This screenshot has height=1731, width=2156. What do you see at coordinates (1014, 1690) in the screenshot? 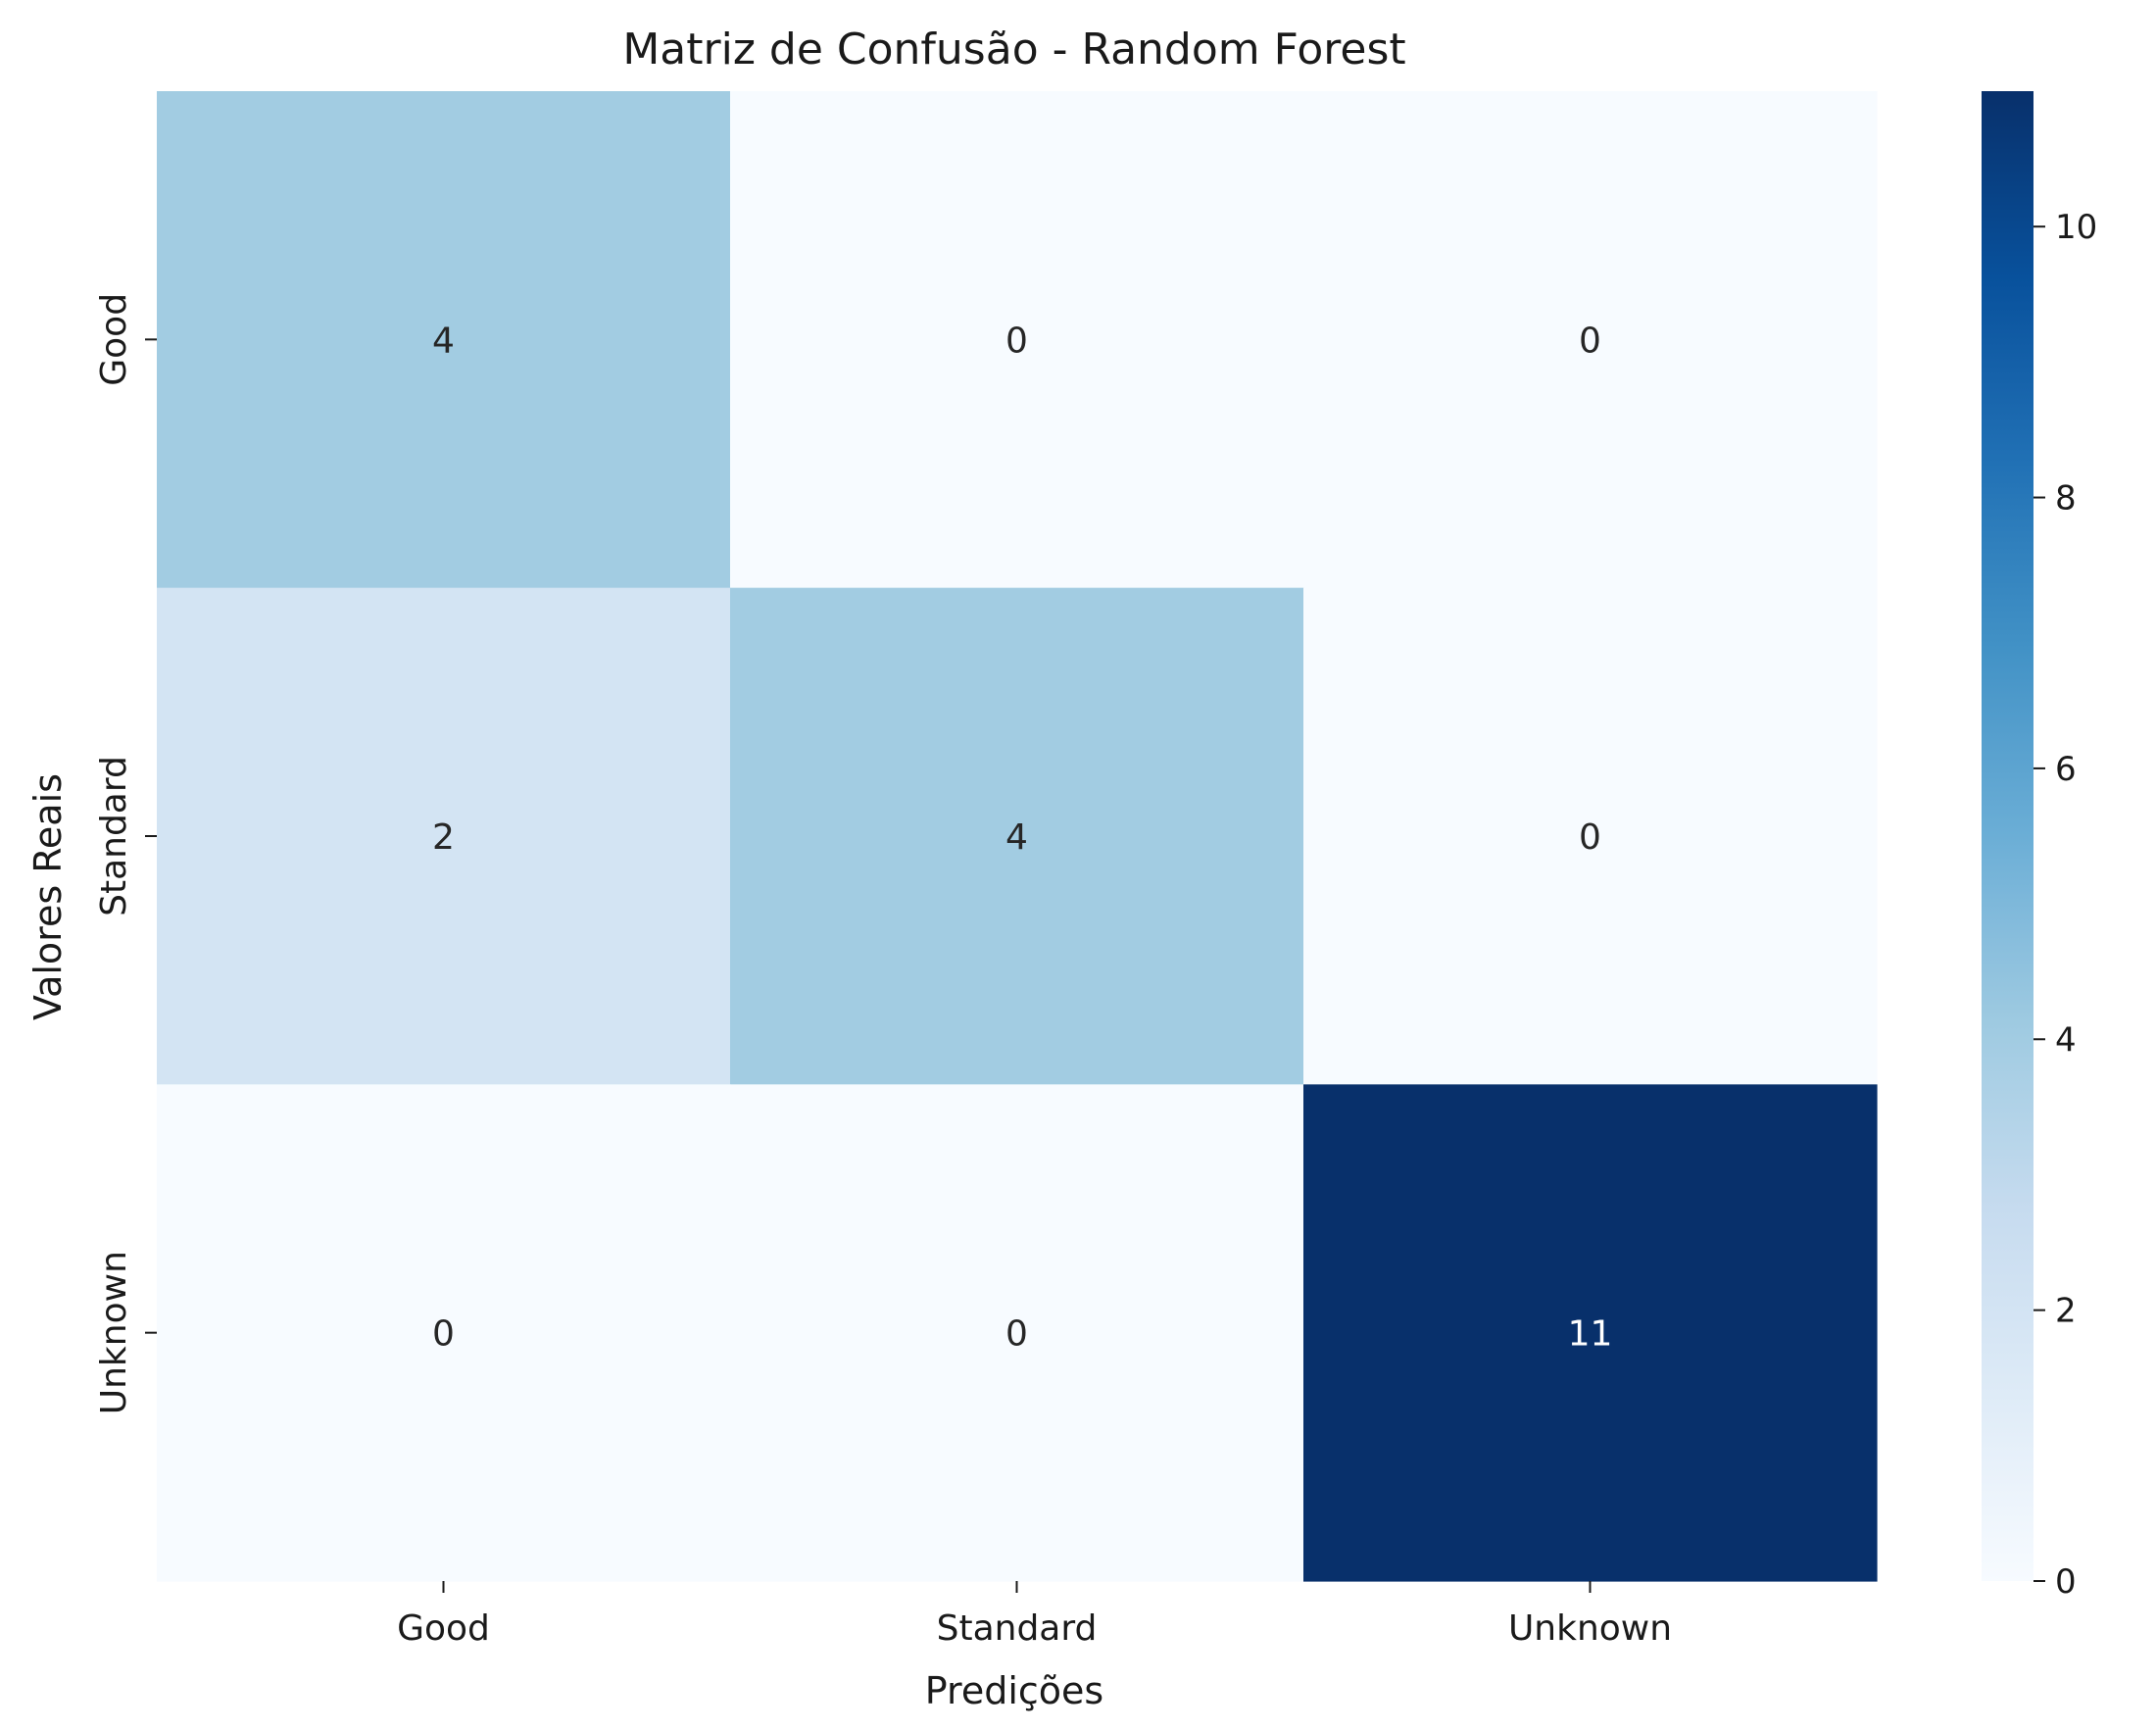
I see `x-axis-label: Predições` at bounding box center [1014, 1690].